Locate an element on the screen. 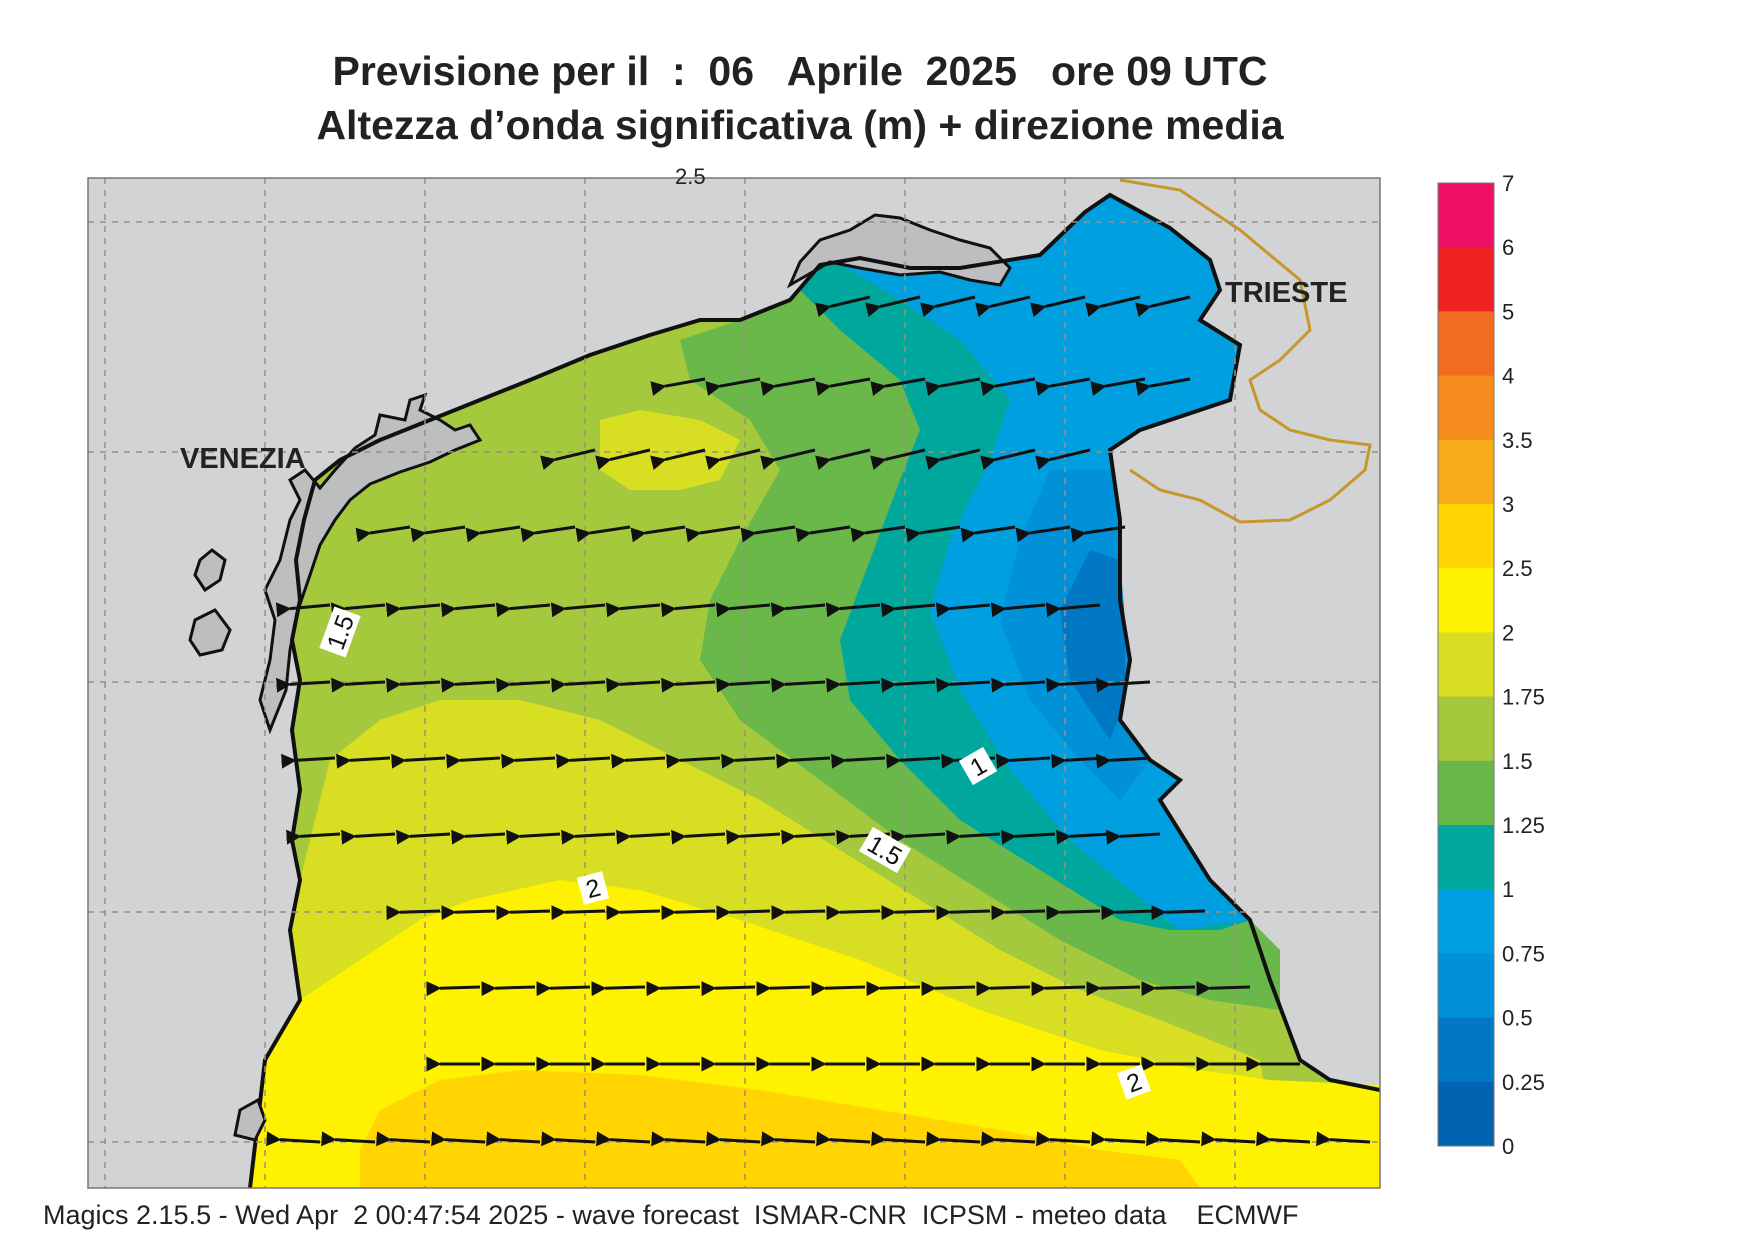  legend-label: 4 is located at coordinates (1508, 376).